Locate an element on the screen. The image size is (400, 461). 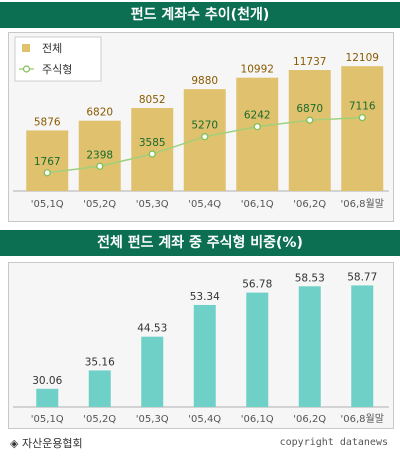
legend-box is located at coordinates (58, 59).